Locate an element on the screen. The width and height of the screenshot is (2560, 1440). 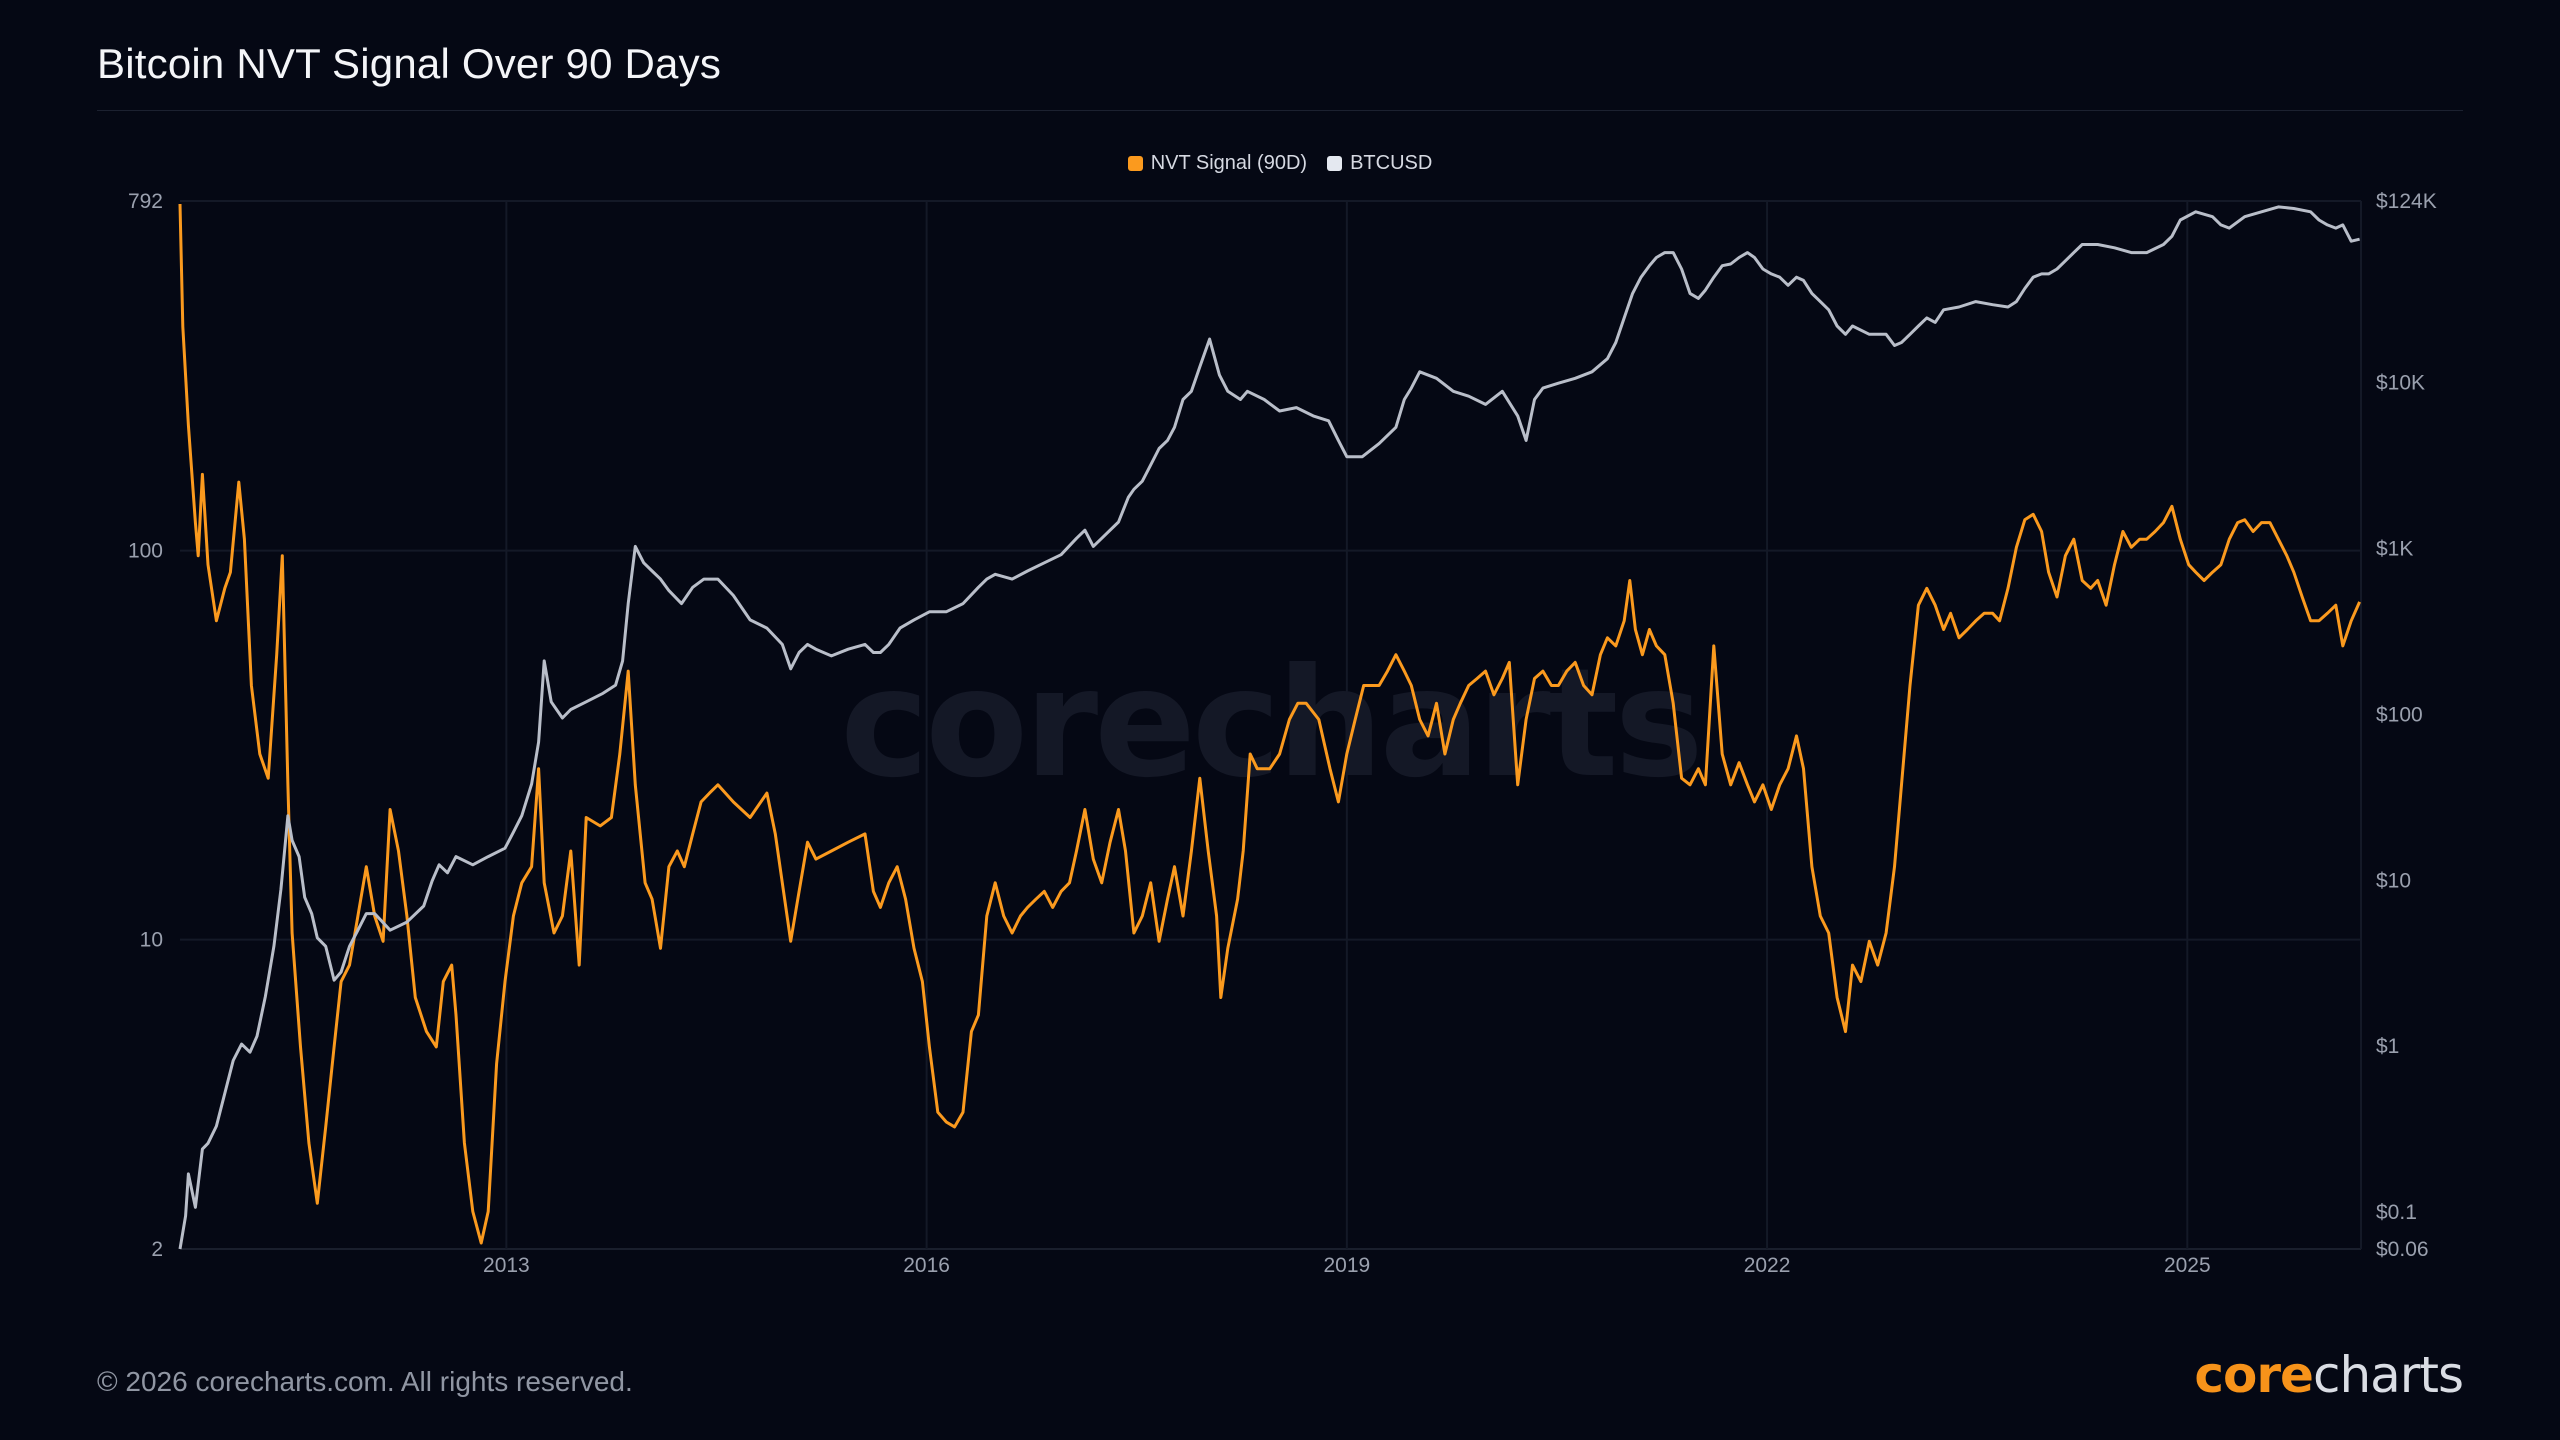
y-left-tick-label: 2 is located at coordinates (157, 1249).